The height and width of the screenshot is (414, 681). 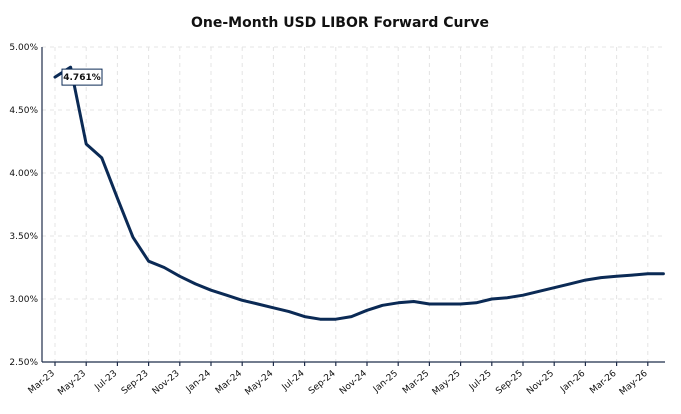 I want to click on x-tick-label: Mar-23, so click(x=42, y=383).